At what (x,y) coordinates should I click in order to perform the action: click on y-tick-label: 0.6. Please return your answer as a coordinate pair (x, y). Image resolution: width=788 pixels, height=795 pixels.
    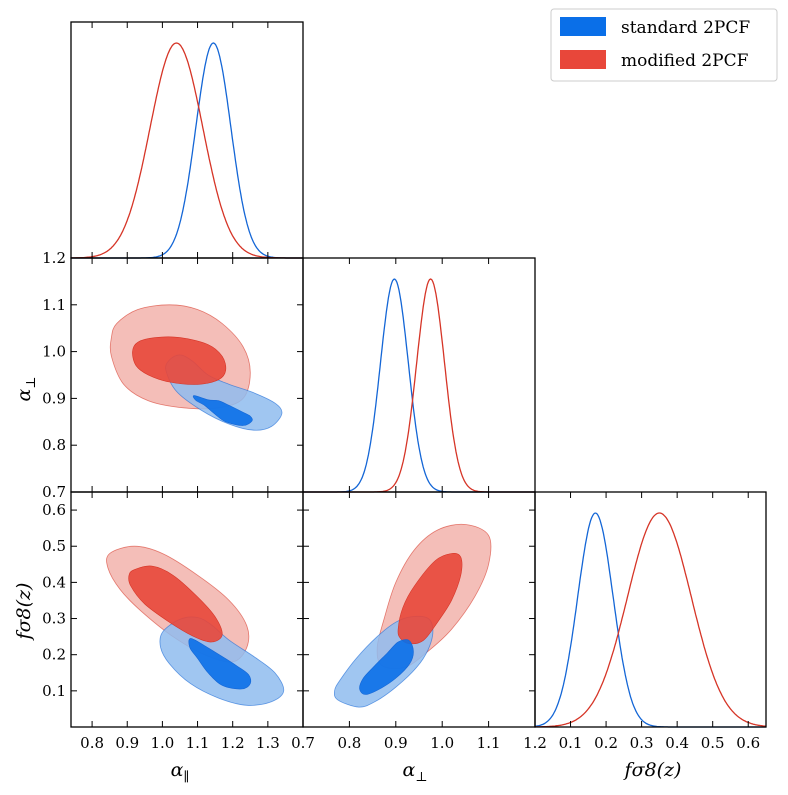
    Looking at the image, I should click on (54, 510).